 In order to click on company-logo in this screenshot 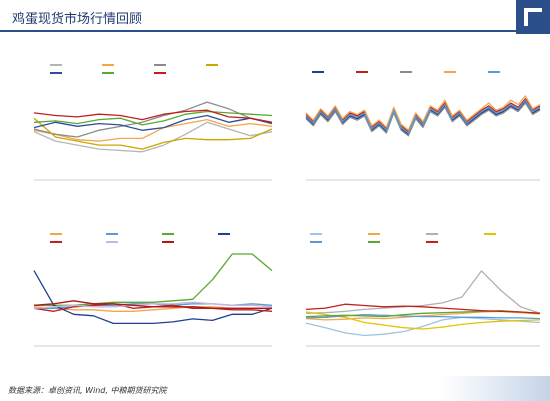, I will do `click(533, 17)`.